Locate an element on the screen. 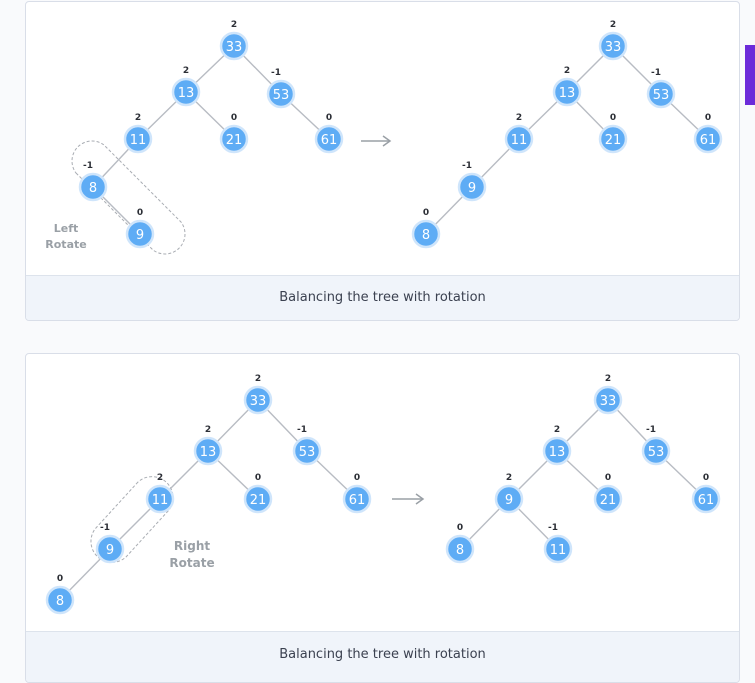 Image resolution: width=755 pixels, height=683 pixels. rotation-label-line1: Left is located at coordinates (66, 228).